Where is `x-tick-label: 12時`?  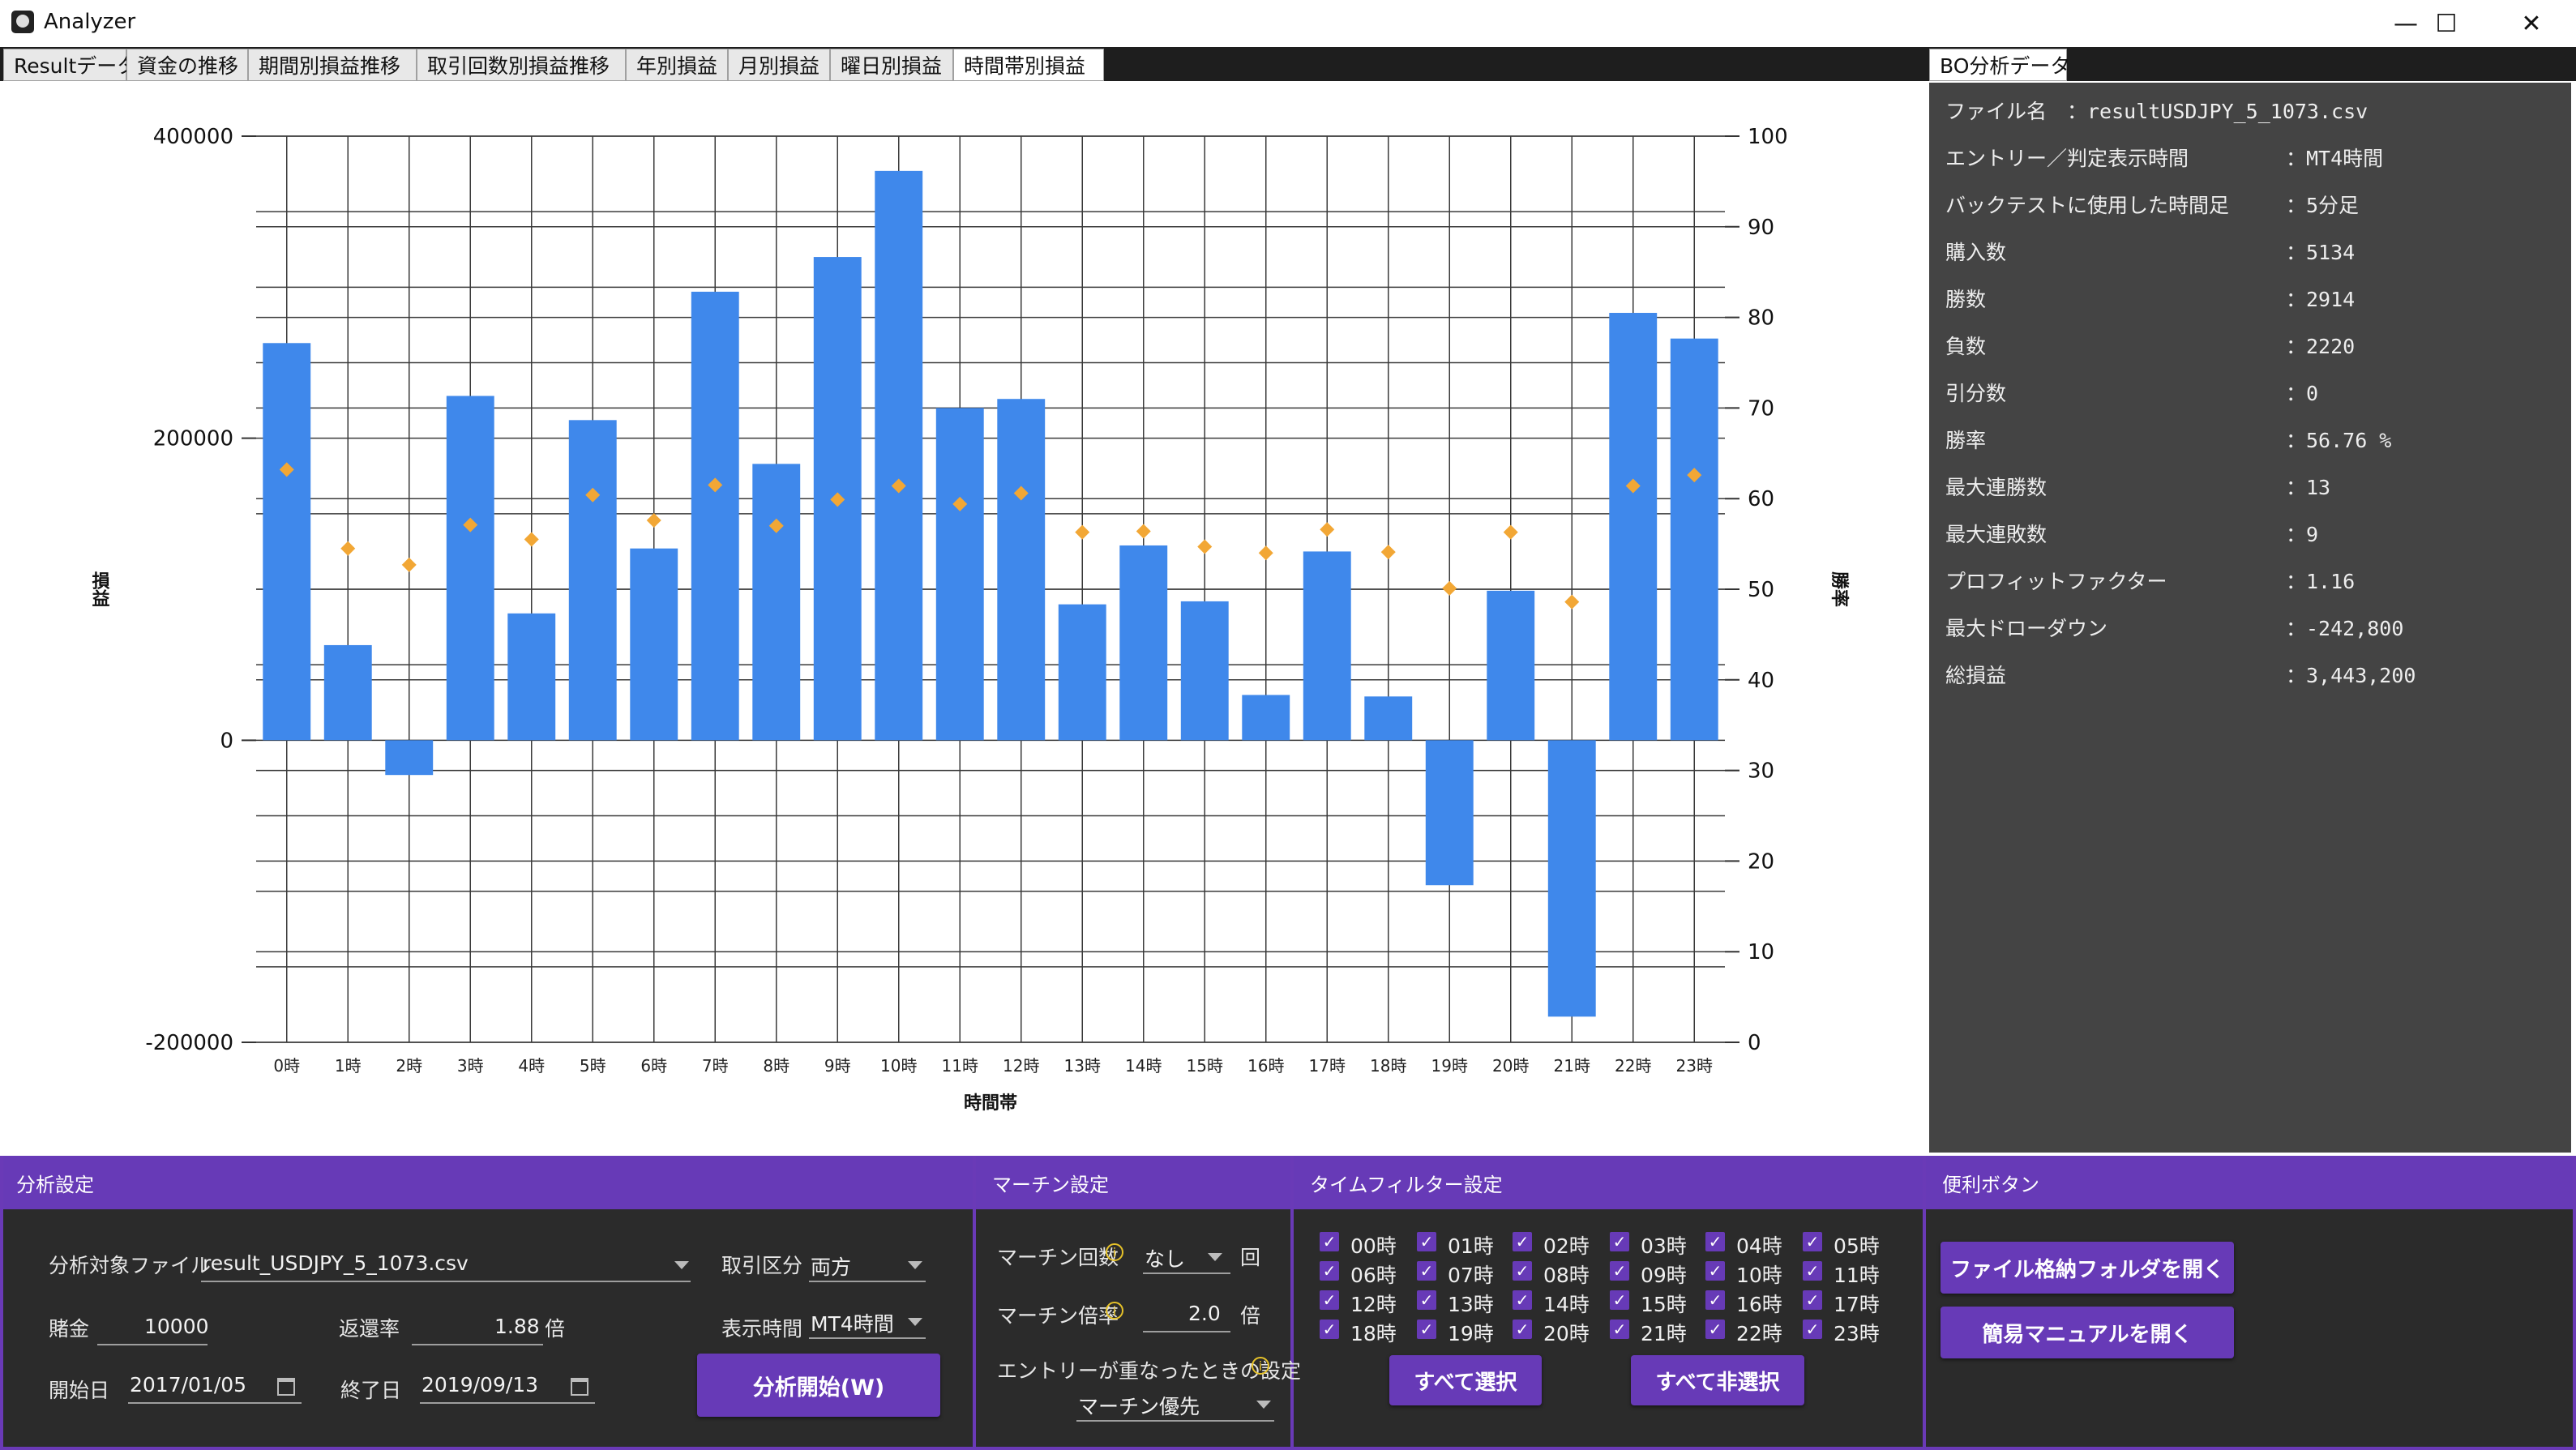 x-tick-label: 12時 is located at coordinates (1021, 1066).